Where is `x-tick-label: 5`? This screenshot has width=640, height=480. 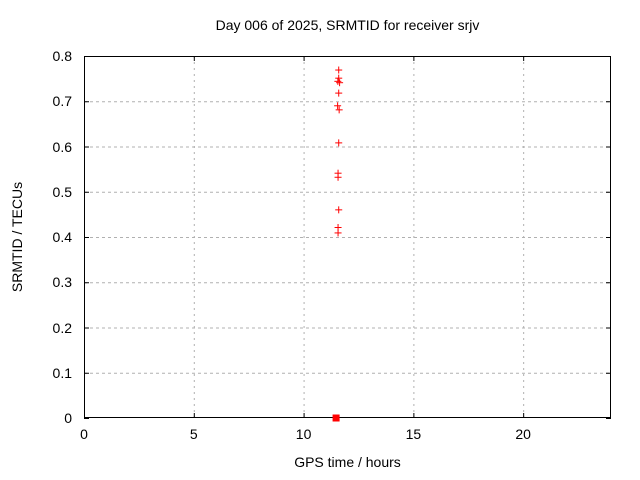
x-tick-label: 5 is located at coordinates (193, 434).